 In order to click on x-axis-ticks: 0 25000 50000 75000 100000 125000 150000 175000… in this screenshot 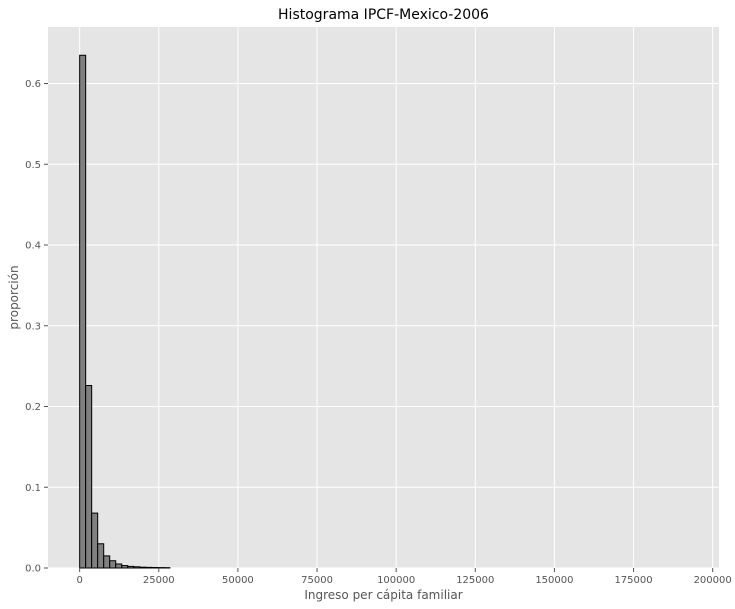, I will do `click(404, 577)`.